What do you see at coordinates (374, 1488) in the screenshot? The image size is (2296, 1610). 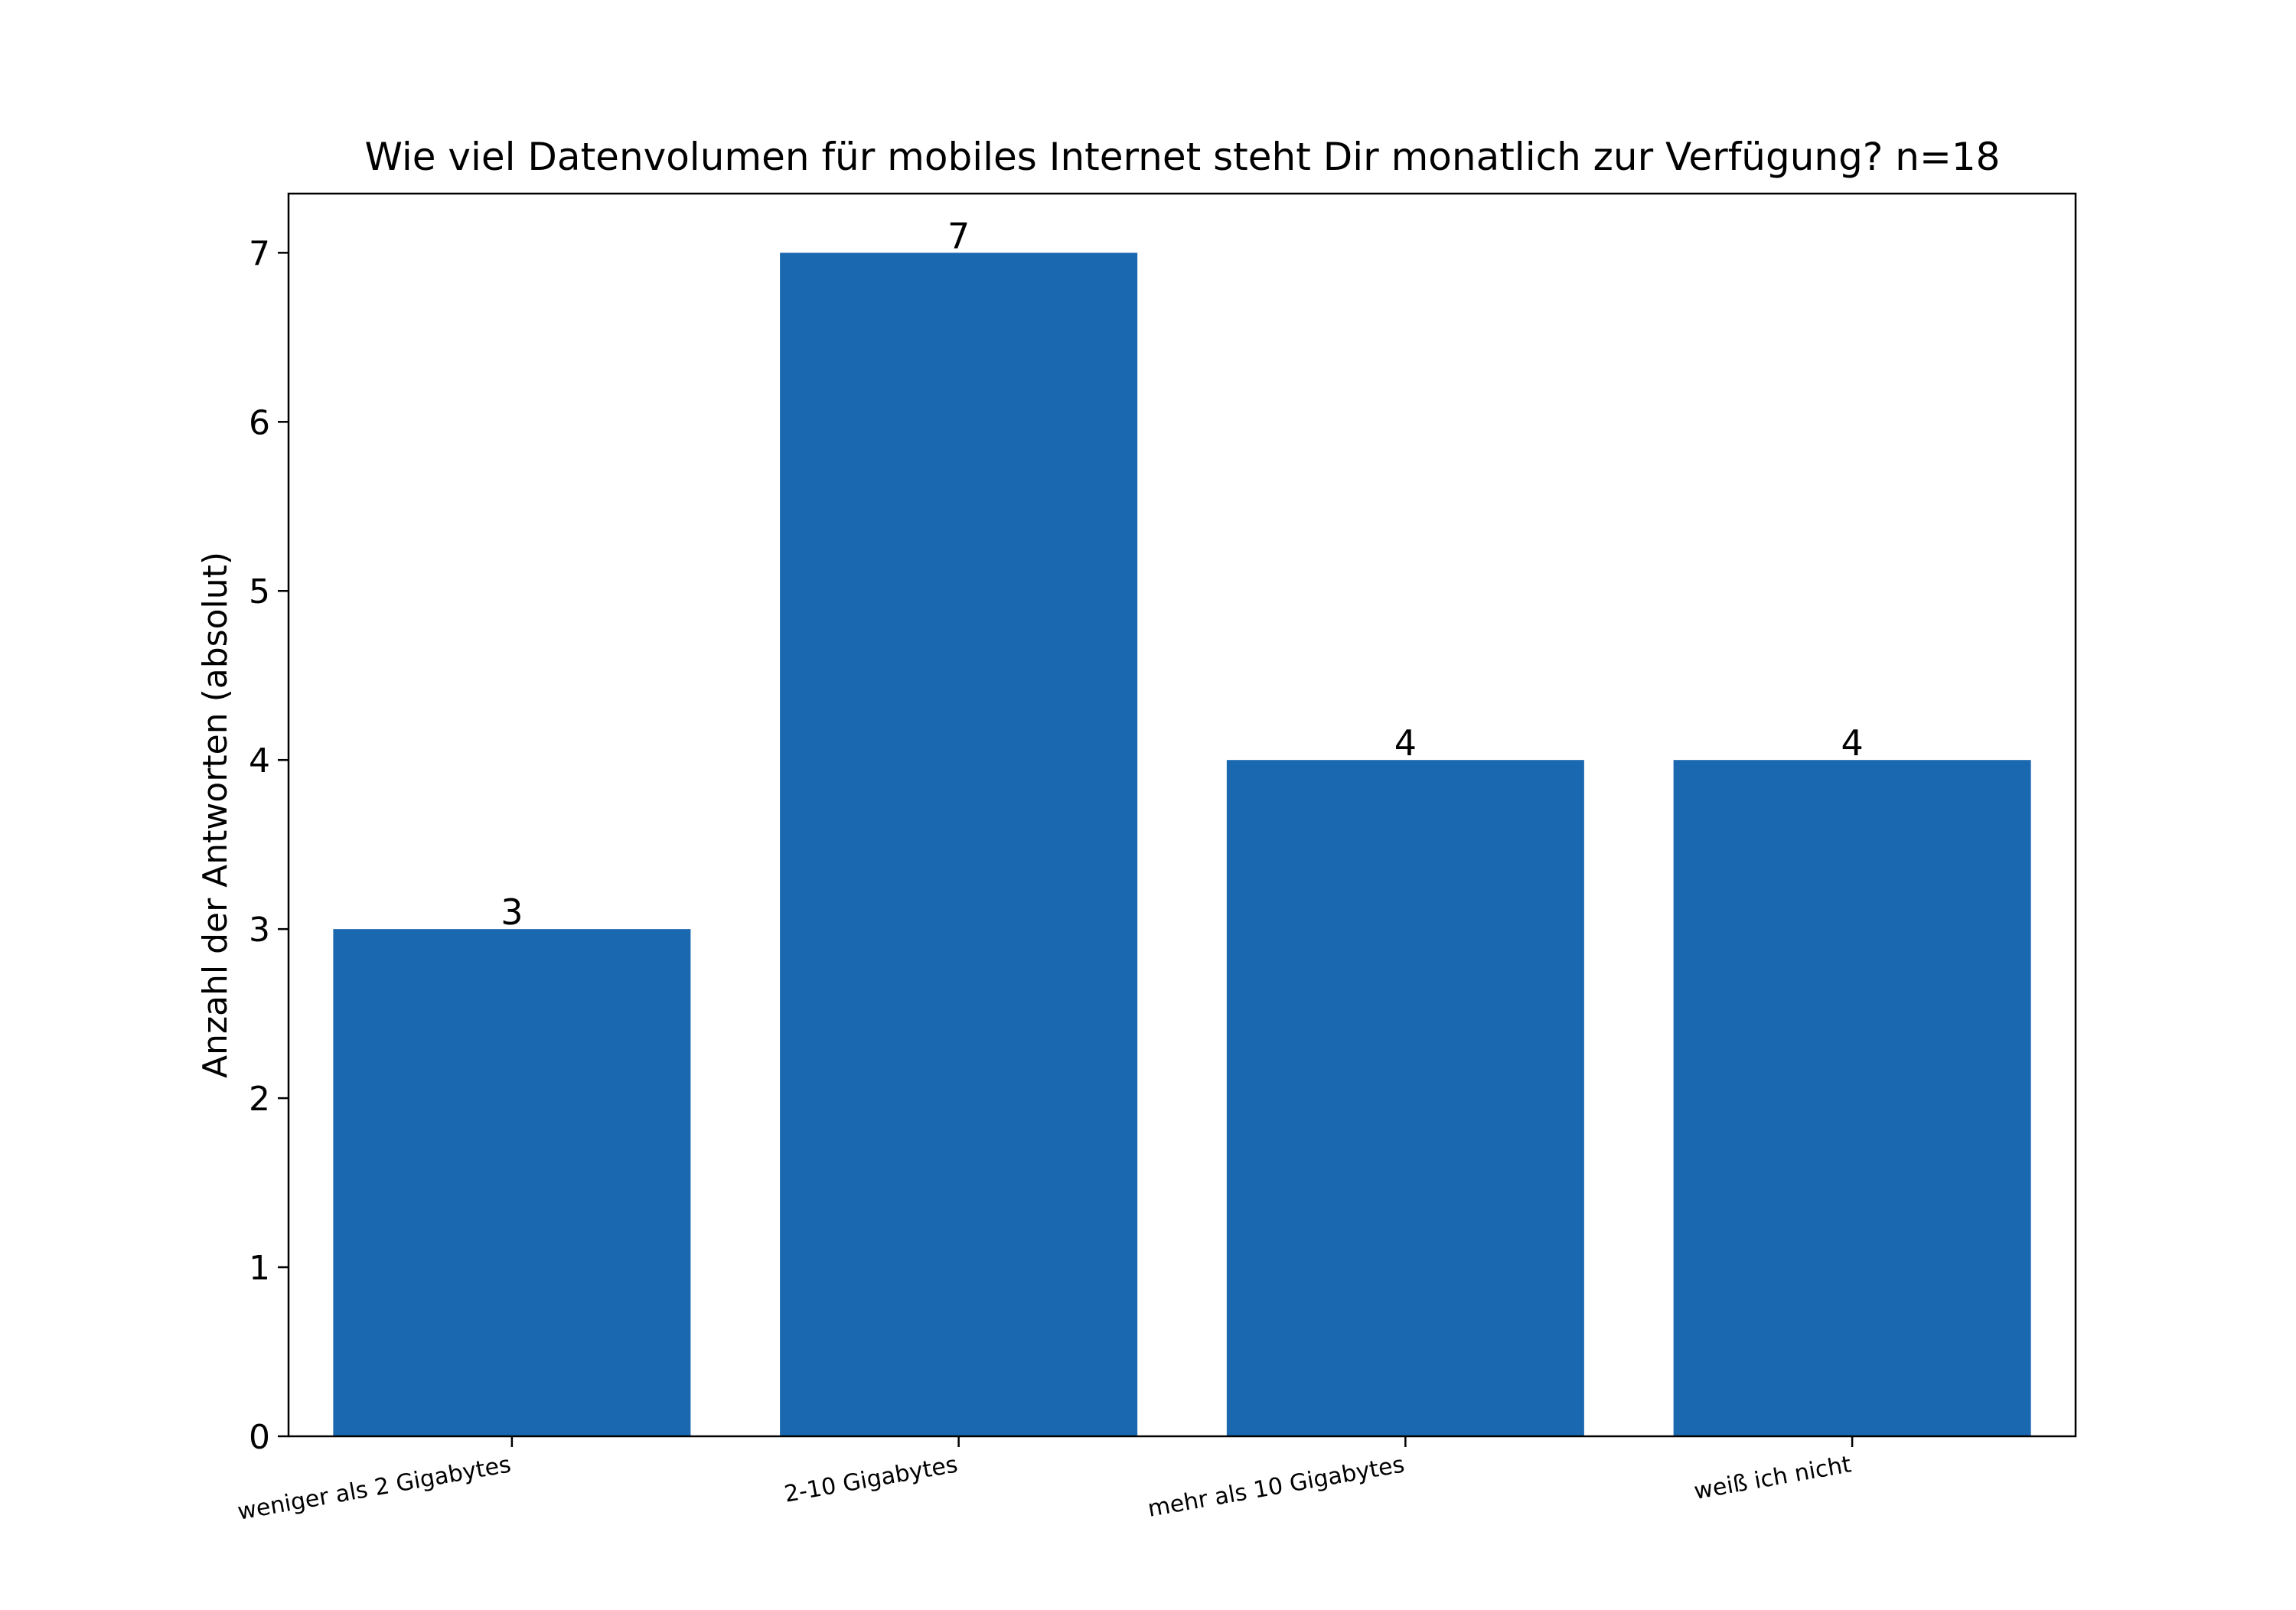 I see `x-tick-label: weniger als 2 Gigabytes` at bounding box center [374, 1488].